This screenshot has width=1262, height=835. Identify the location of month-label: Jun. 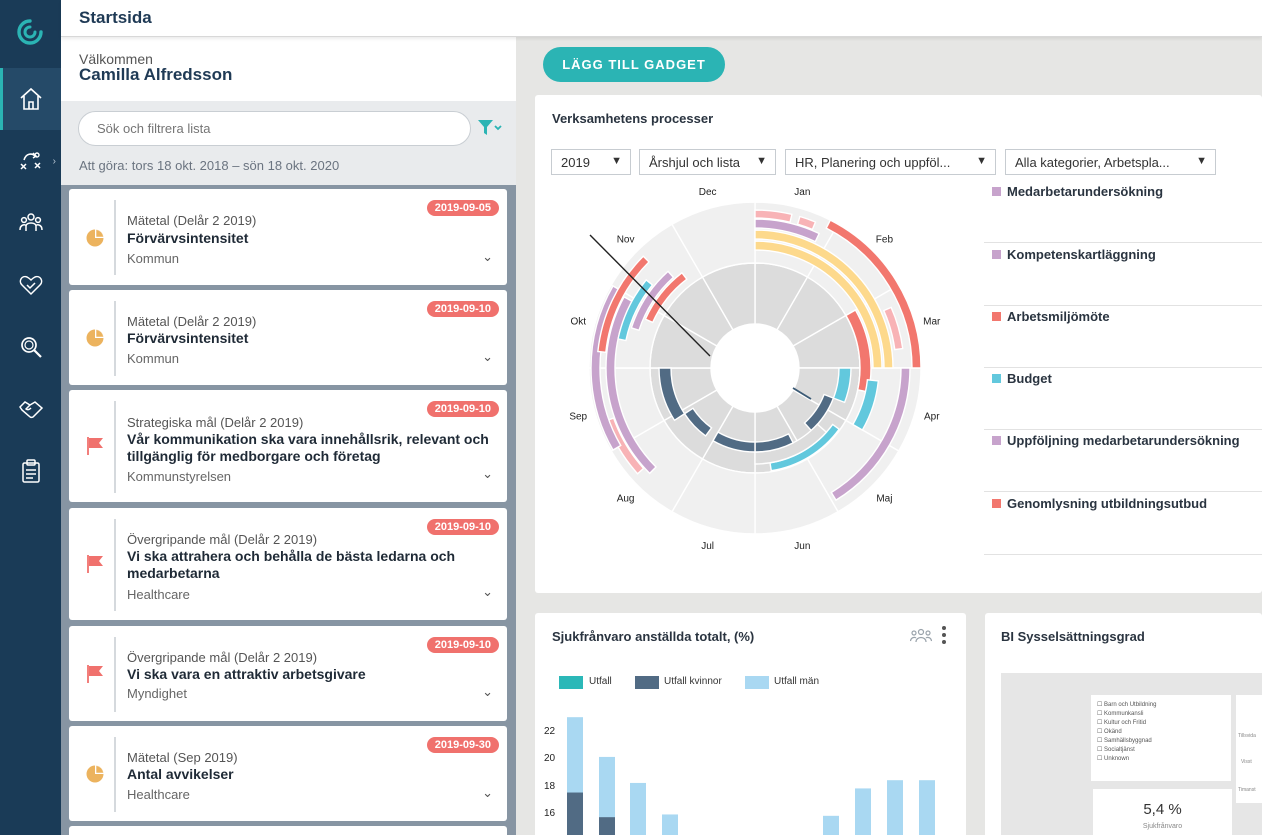
(802, 546).